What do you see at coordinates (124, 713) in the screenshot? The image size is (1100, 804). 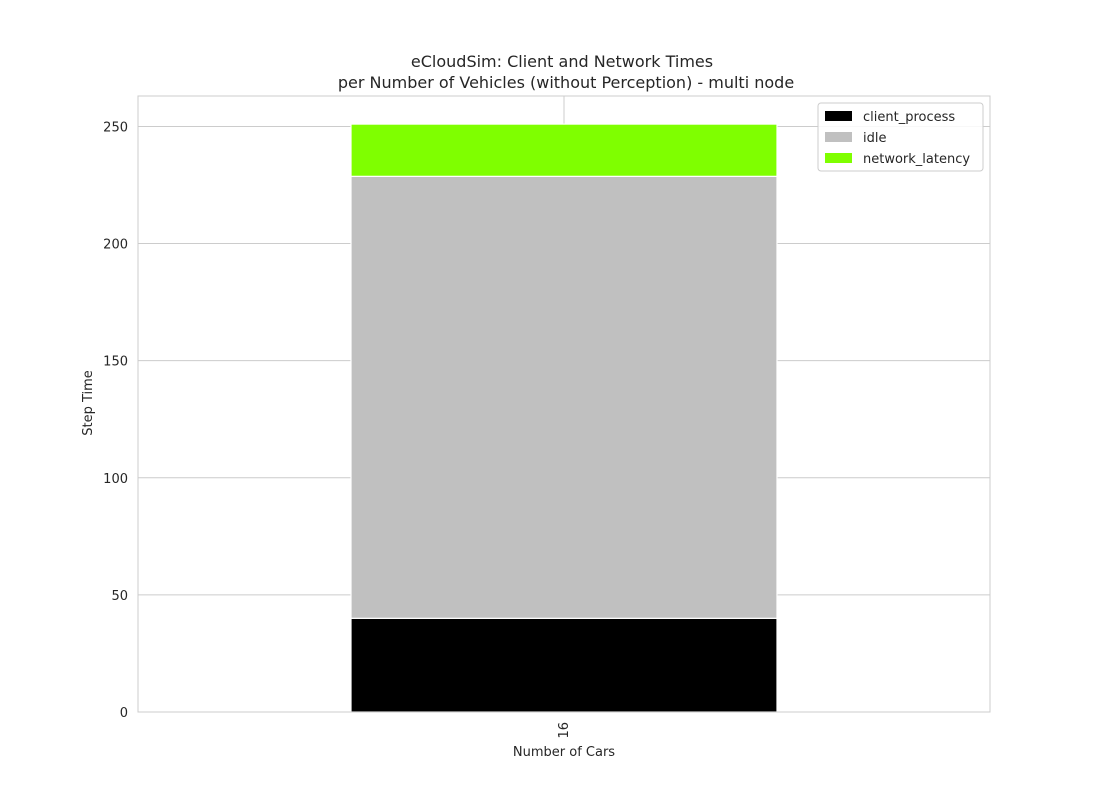 I see `y-tick-label: 0` at bounding box center [124, 713].